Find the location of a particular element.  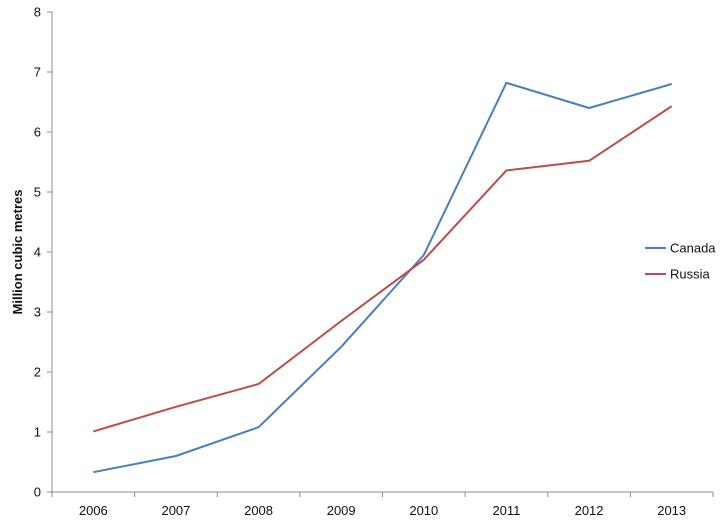

x-tick-label: 2010 is located at coordinates (423, 510).